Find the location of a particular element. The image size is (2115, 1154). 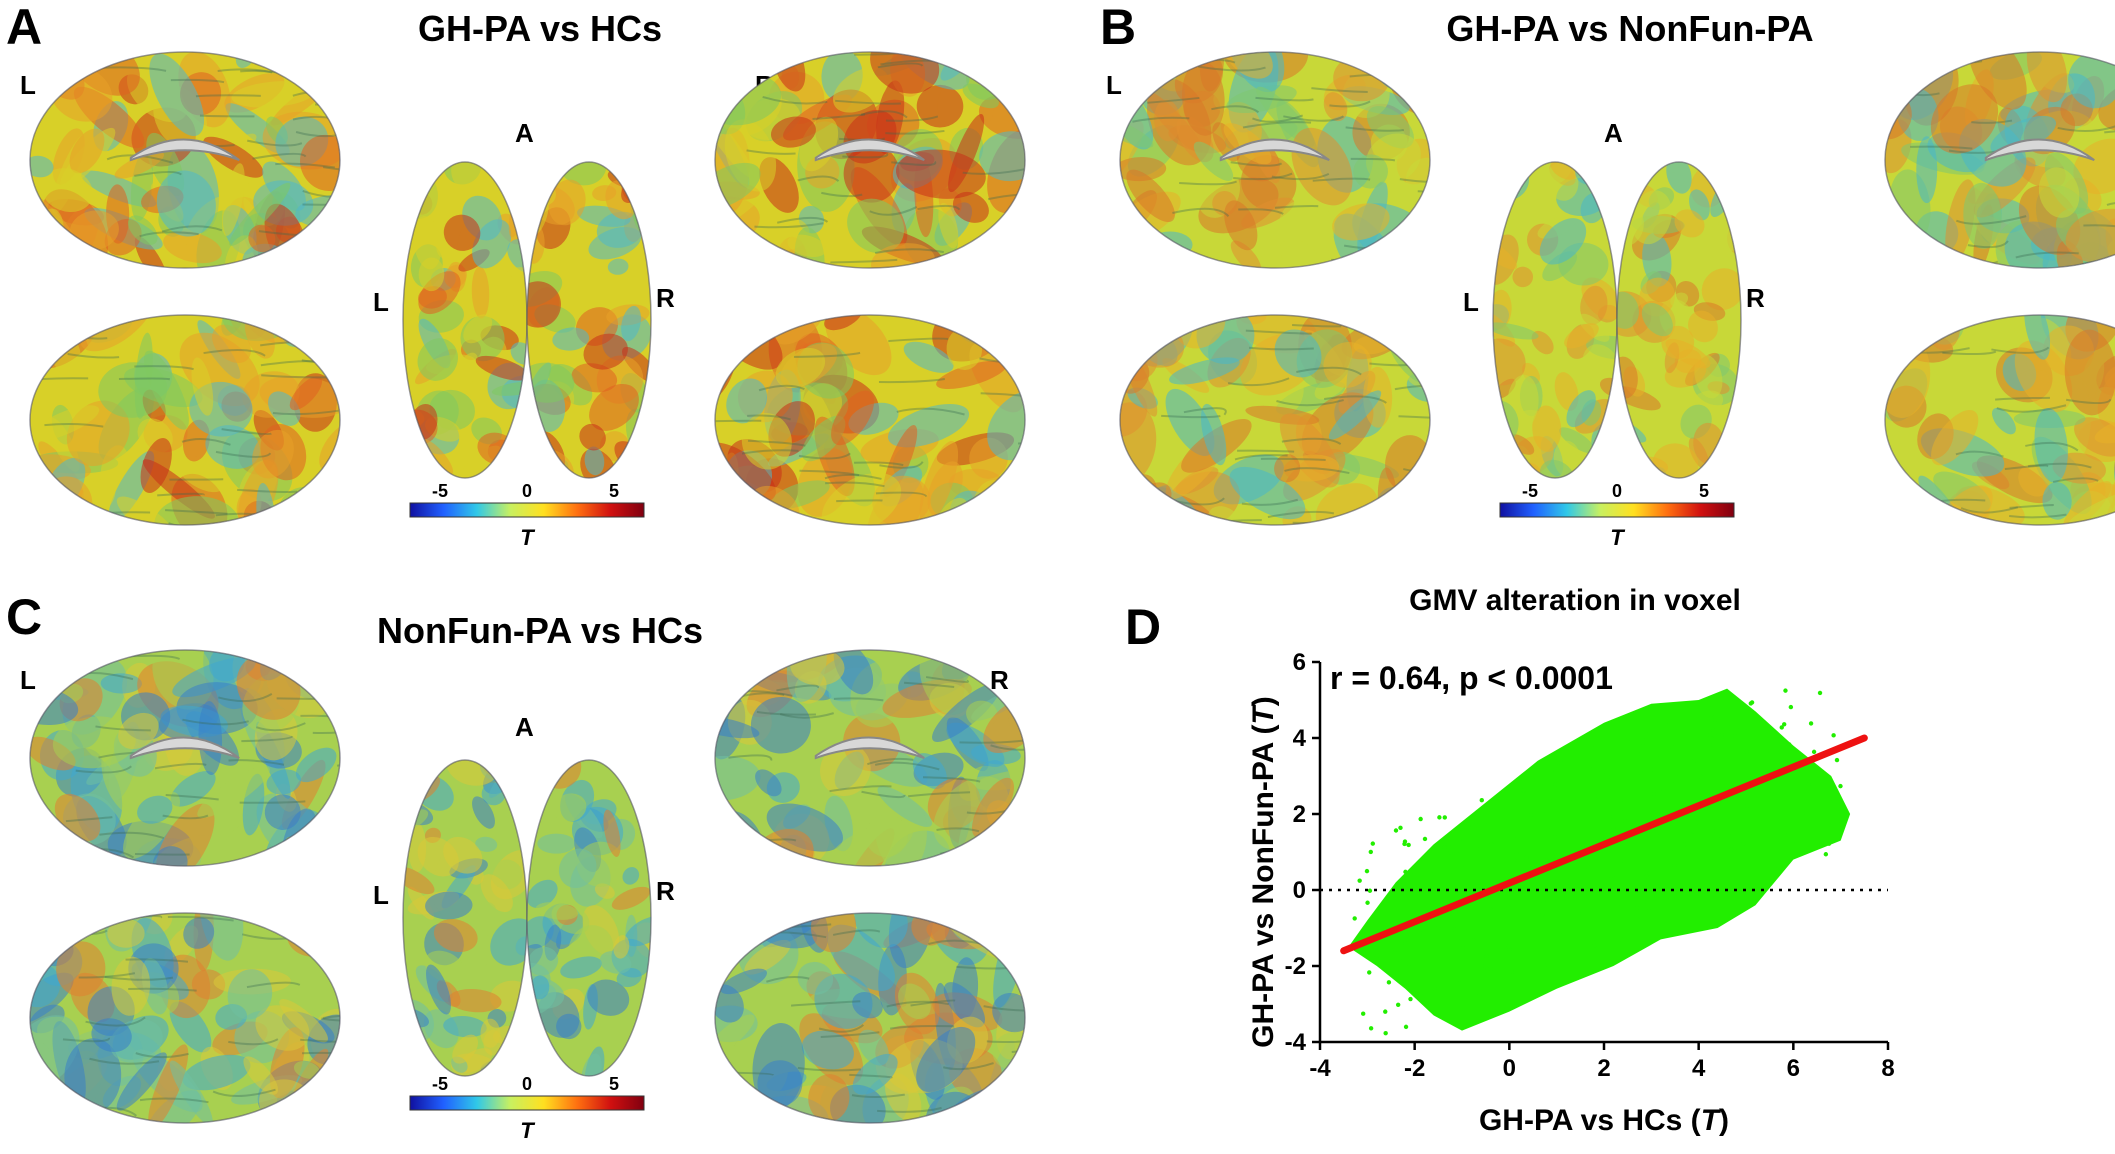

x-tick-label: 8 is located at coordinates (1887, 1068).